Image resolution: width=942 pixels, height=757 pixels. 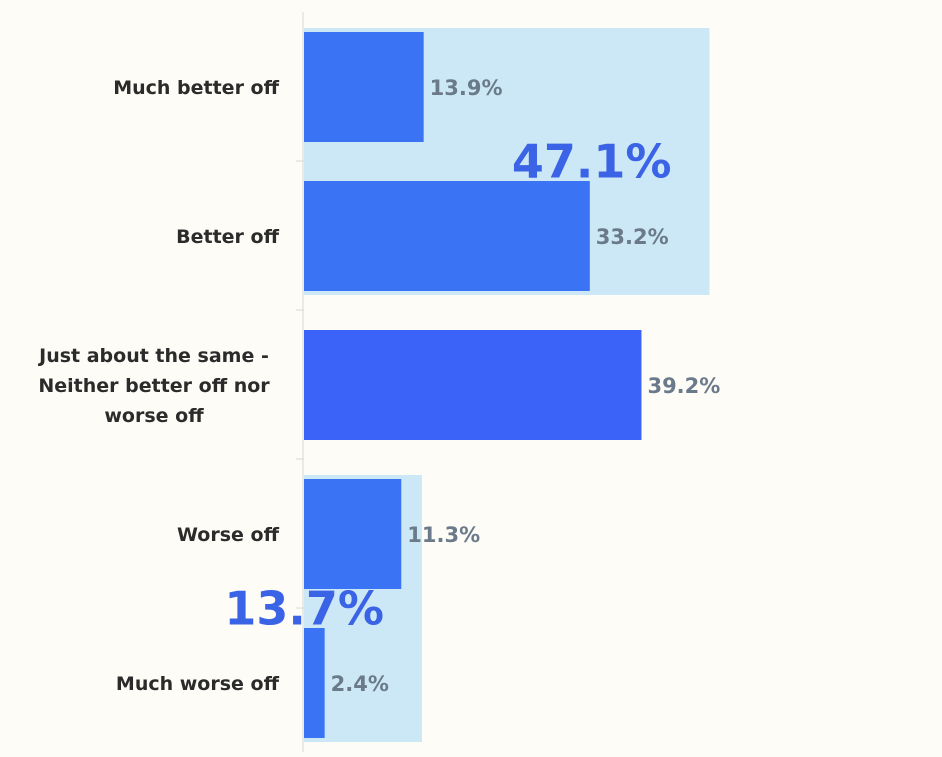 I want to click on value-label-3: 11.3%, so click(x=443, y=535).